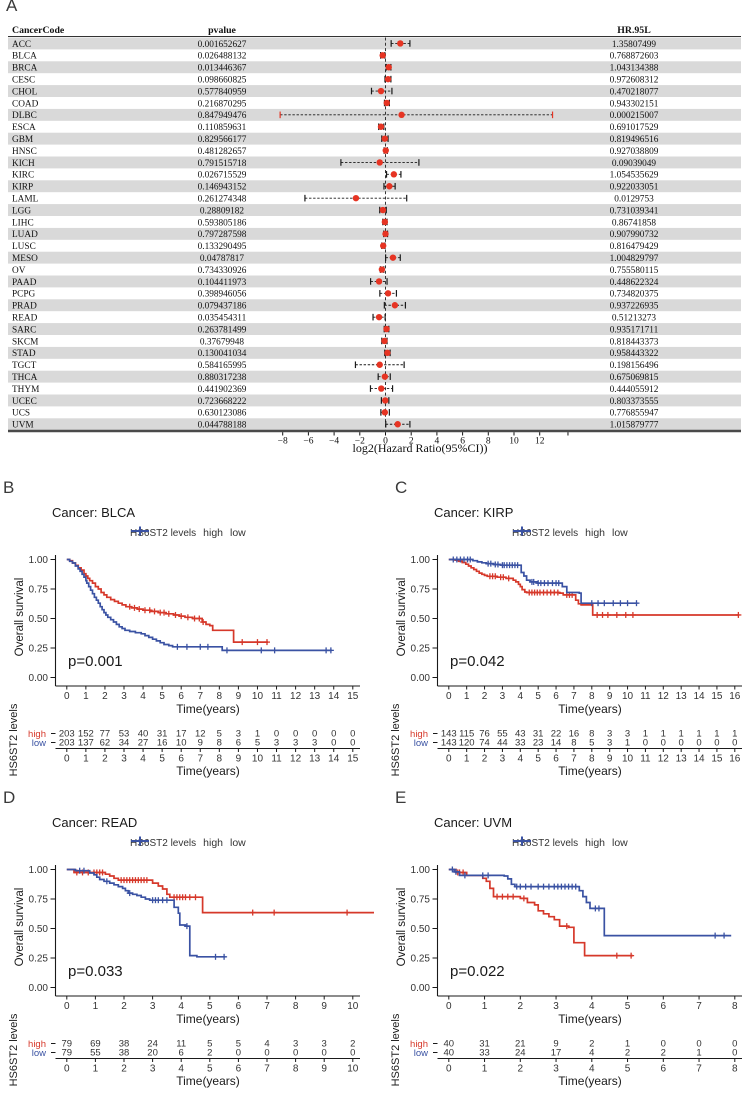  Describe the element at coordinates (23, 164) in the screenshot. I see `svg-text: KICH` at that location.